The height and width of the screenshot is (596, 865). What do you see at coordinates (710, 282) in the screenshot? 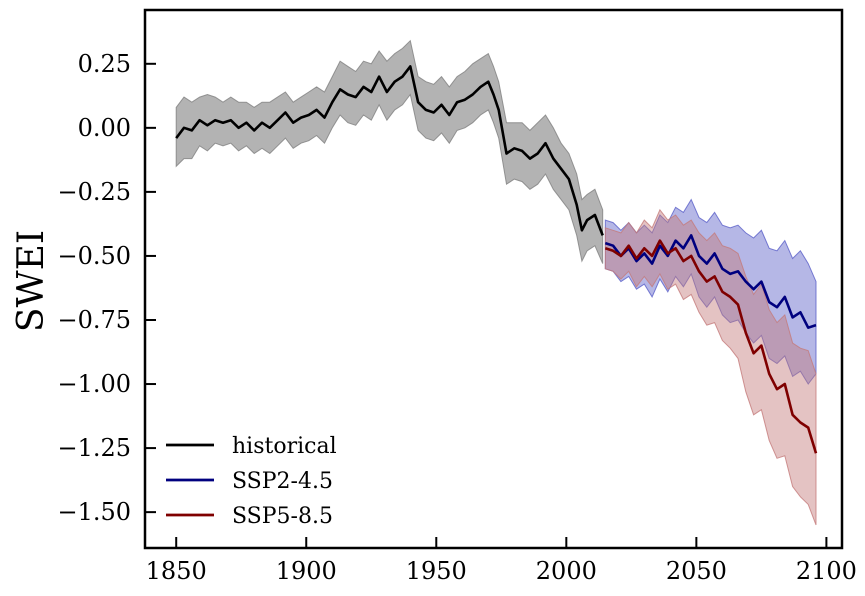
I see `ssp2-4-5-line` at bounding box center [710, 282].